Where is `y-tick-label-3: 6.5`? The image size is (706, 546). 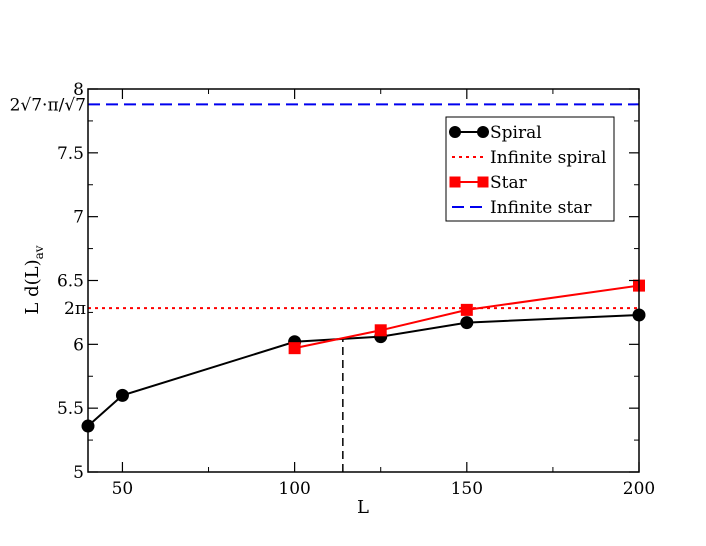
y-tick-label-3: 6.5 is located at coordinates (70, 282).